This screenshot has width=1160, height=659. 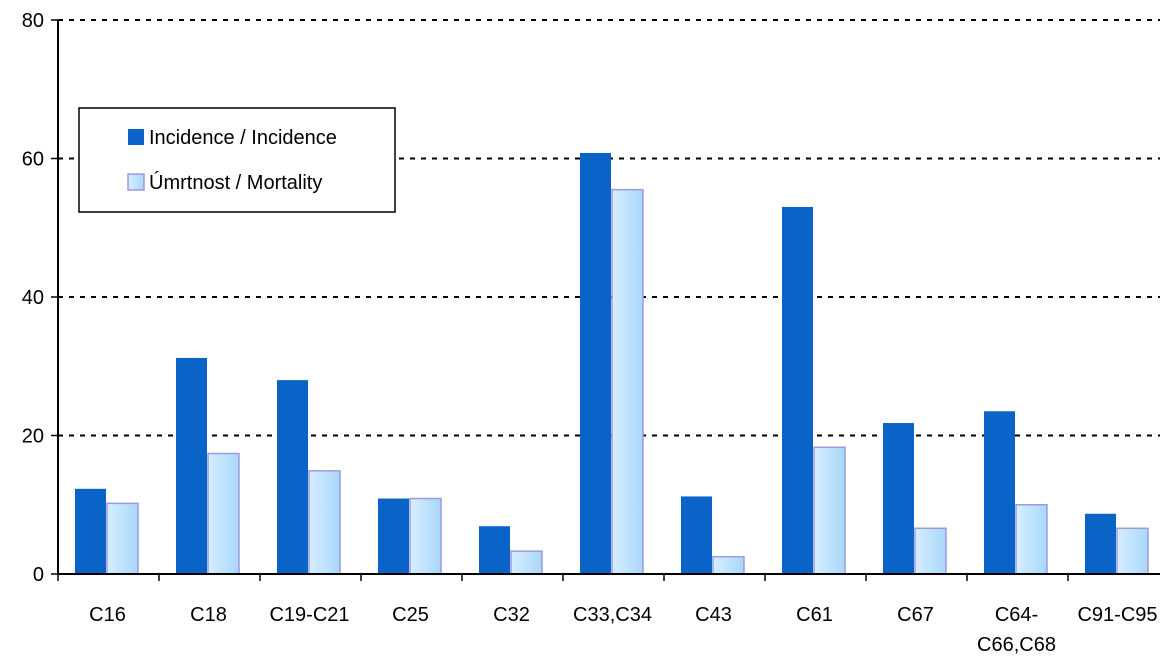 What do you see at coordinates (915, 615) in the screenshot?
I see `x-tick-label: C67` at bounding box center [915, 615].